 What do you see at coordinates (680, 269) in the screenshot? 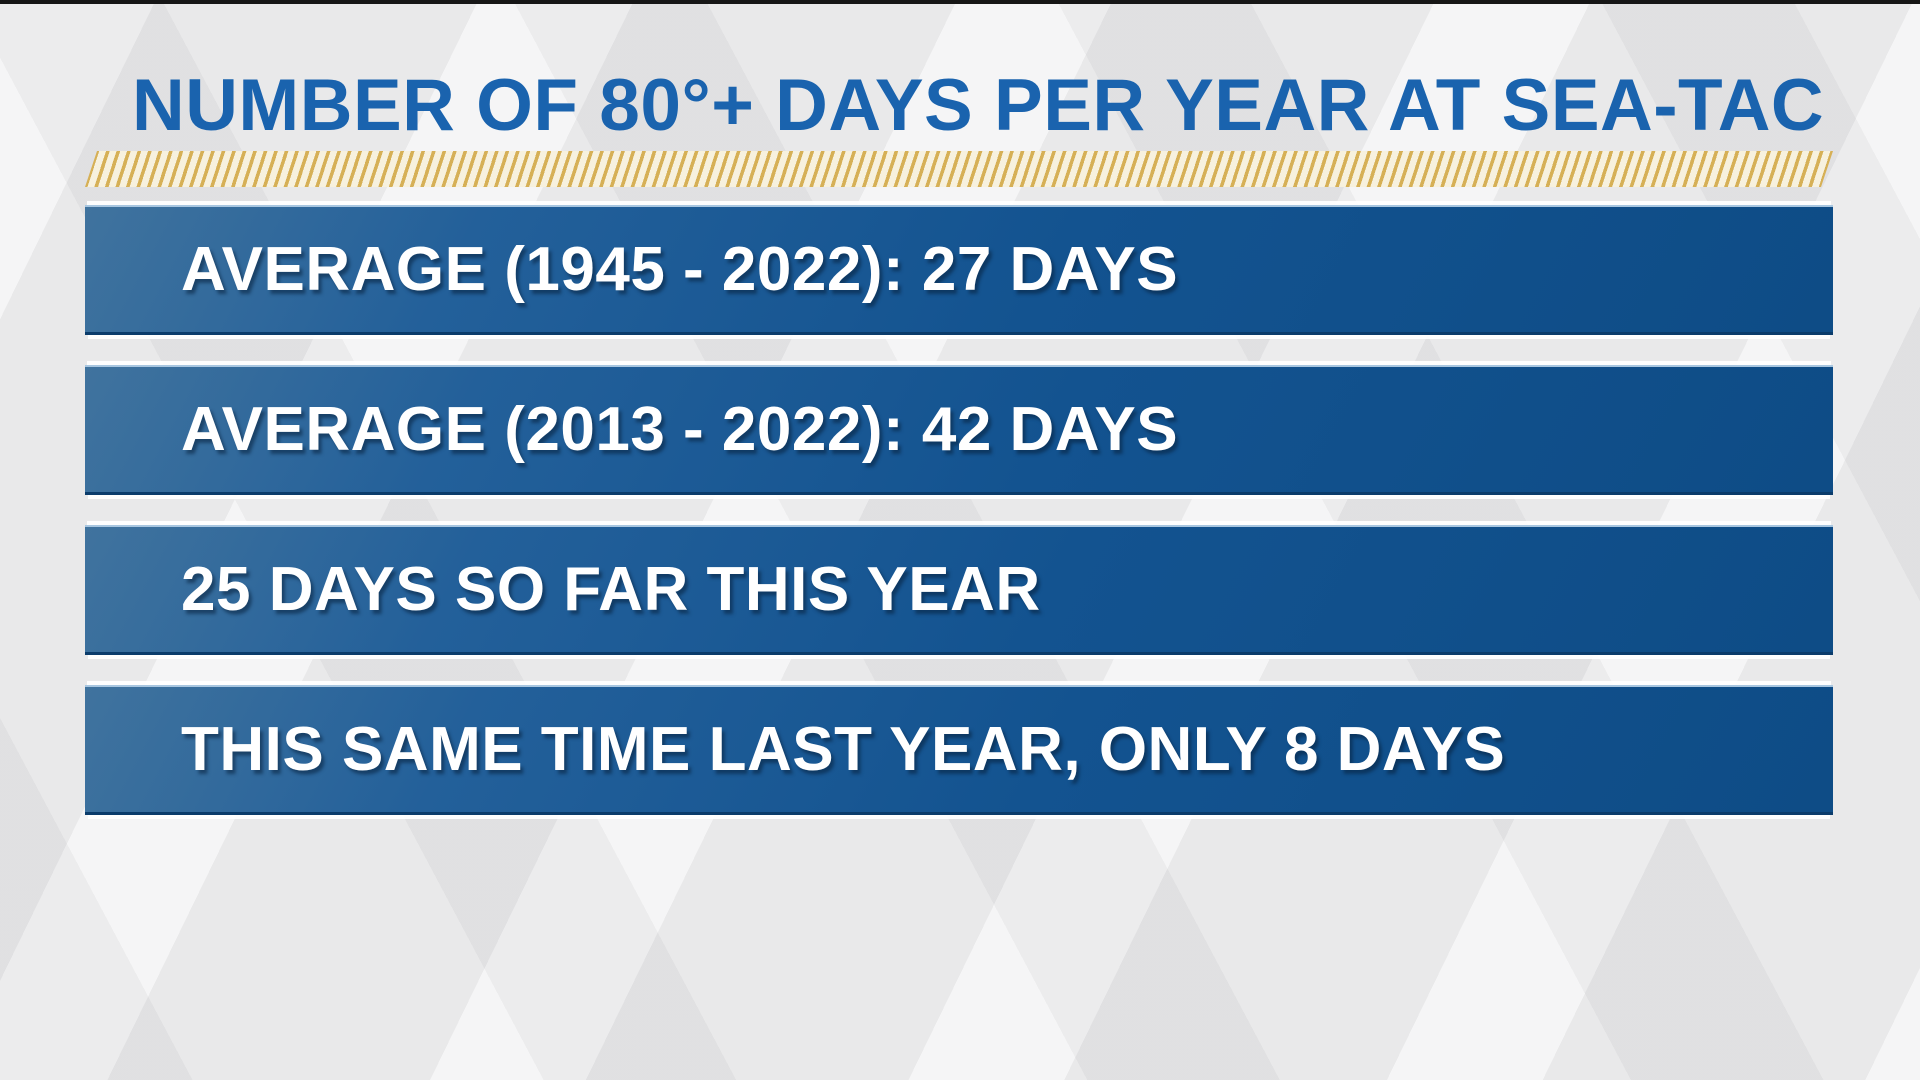
I see `stat-bar-label: AVERAGE (1945 - 2022): 27 DAYS` at bounding box center [680, 269].